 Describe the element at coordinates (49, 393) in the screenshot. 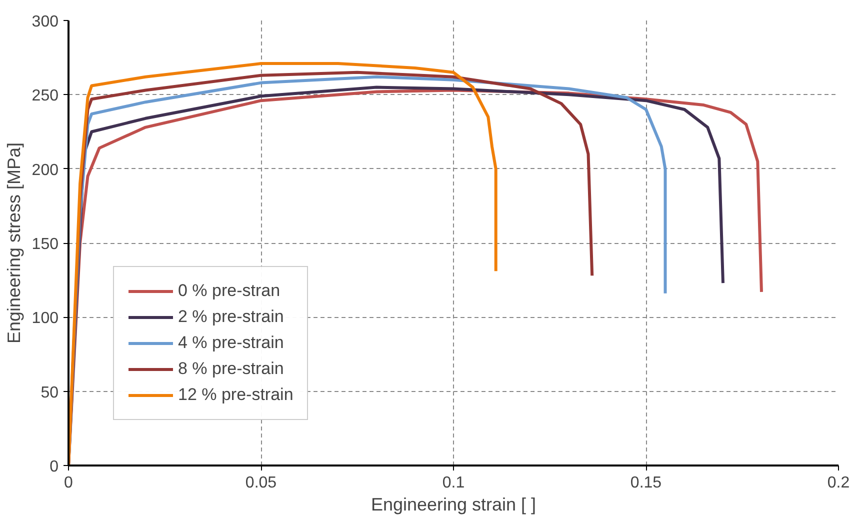

I see `y-tick-label: 50` at that location.